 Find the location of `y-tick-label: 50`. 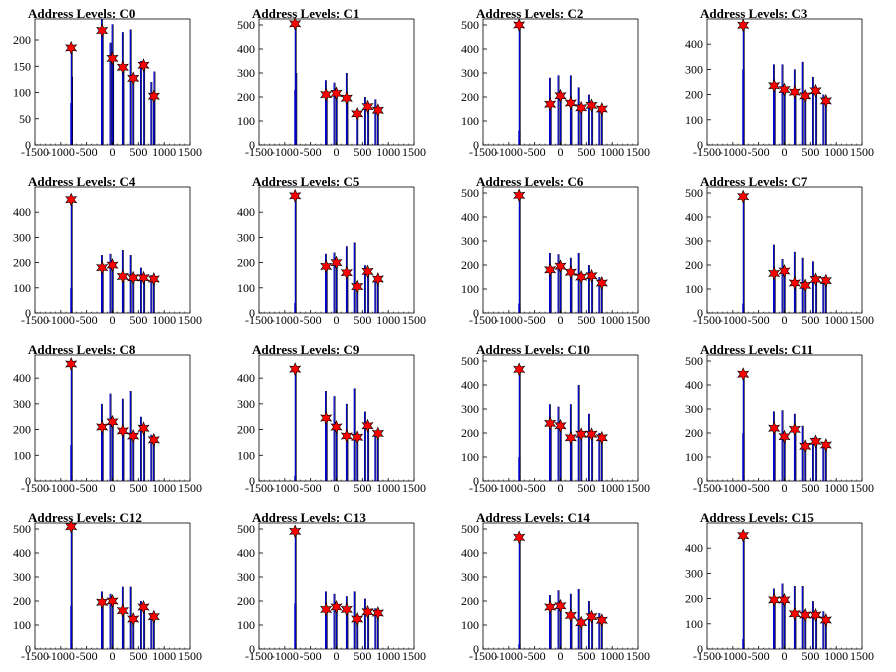

y-tick-label: 50 is located at coordinates (25, 119).